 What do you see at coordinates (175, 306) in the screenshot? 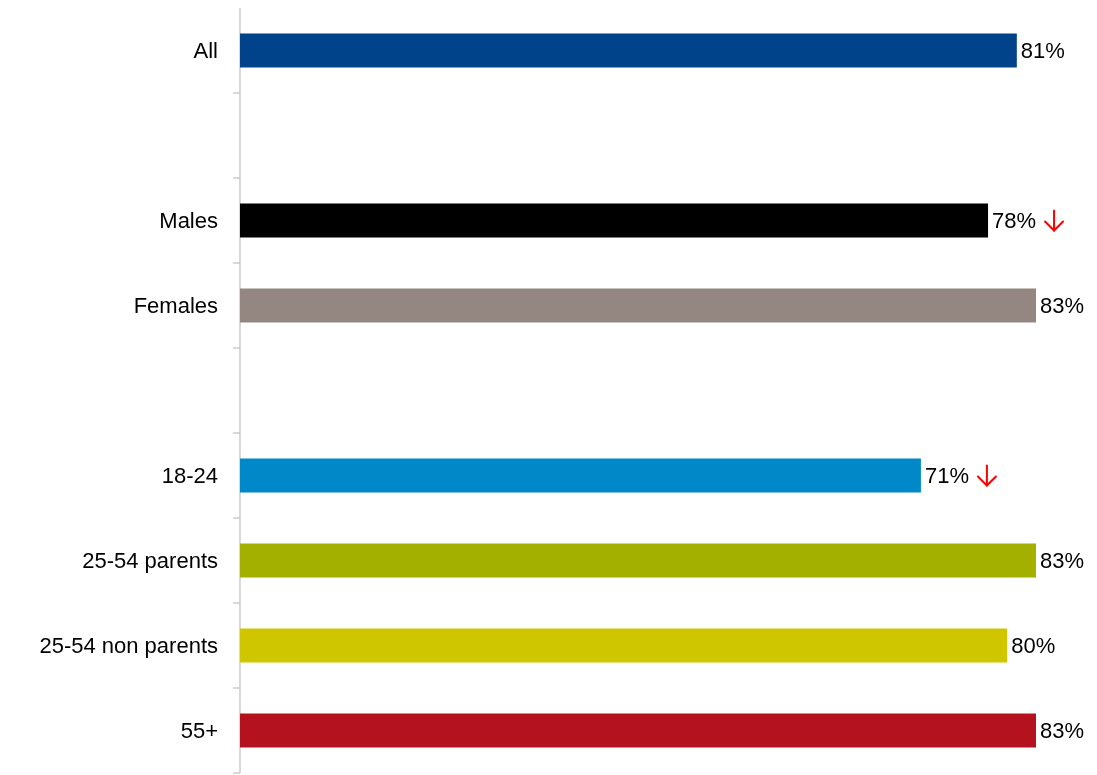
I see `y-tick-label: Females` at bounding box center [175, 306].